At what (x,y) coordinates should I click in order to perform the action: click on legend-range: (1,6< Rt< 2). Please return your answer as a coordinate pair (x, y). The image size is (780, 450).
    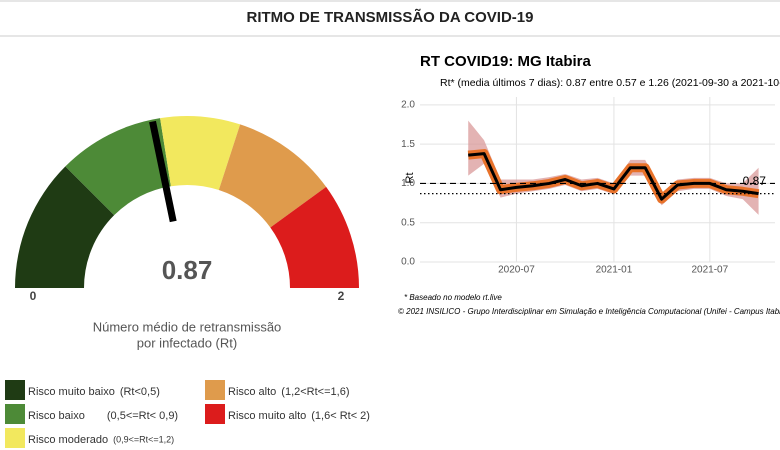
    Looking at the image, I should click on (340, 416).